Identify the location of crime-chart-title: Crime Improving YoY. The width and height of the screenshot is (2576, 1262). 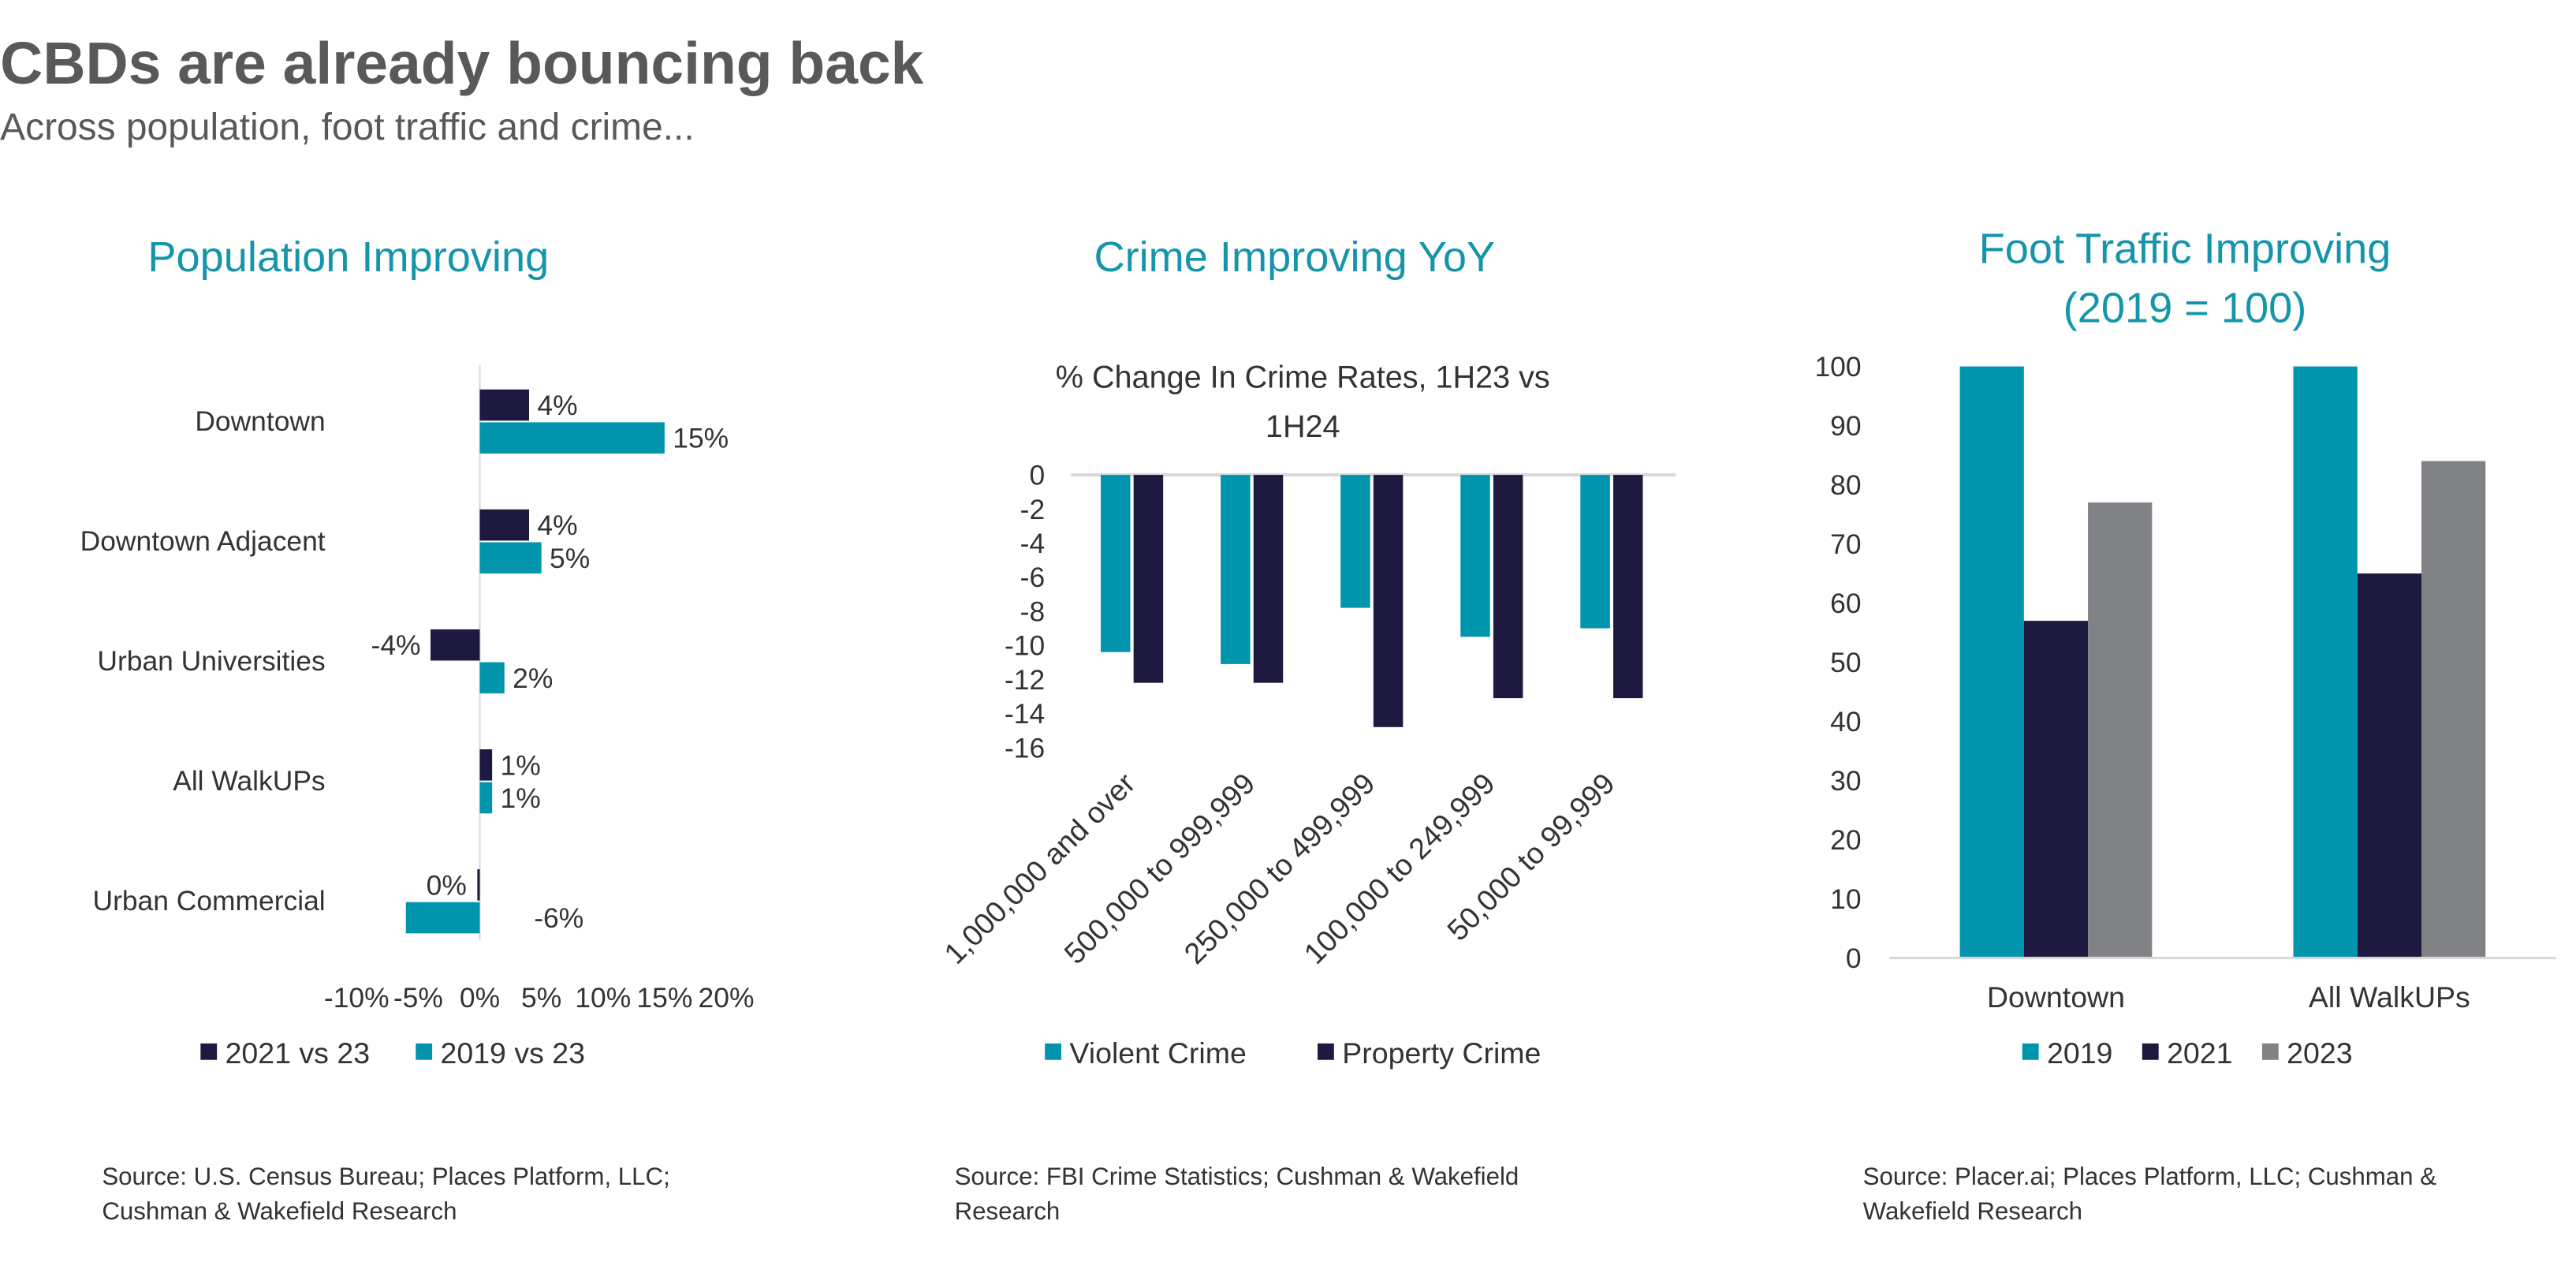
(1294, 257).